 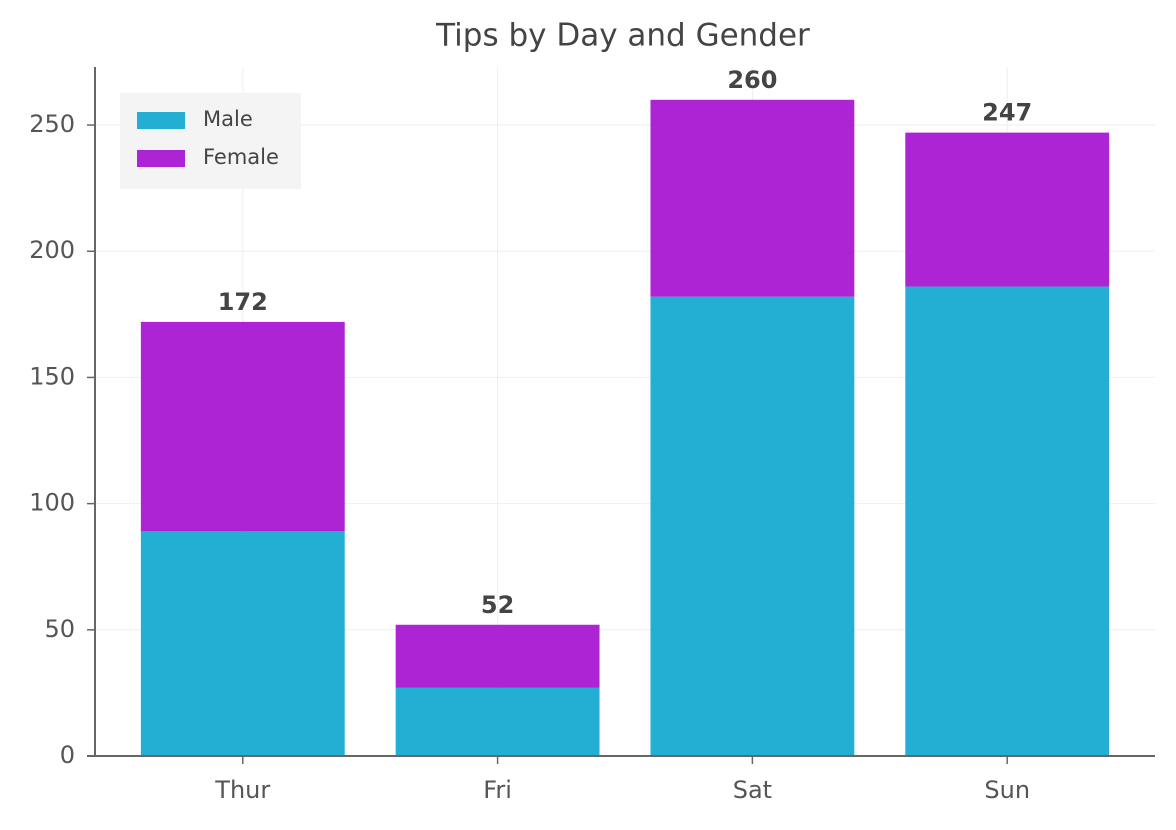 I want to click on total-label: 172, so click(x=243, y=302).